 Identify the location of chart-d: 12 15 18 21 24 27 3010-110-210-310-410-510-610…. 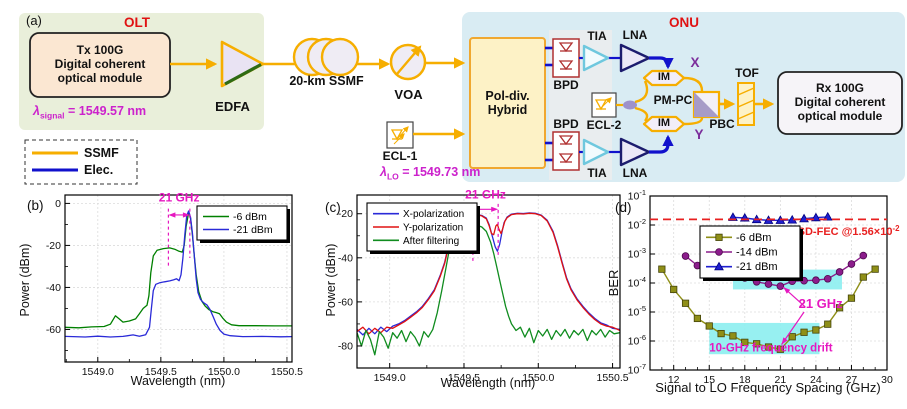
(764, 287).